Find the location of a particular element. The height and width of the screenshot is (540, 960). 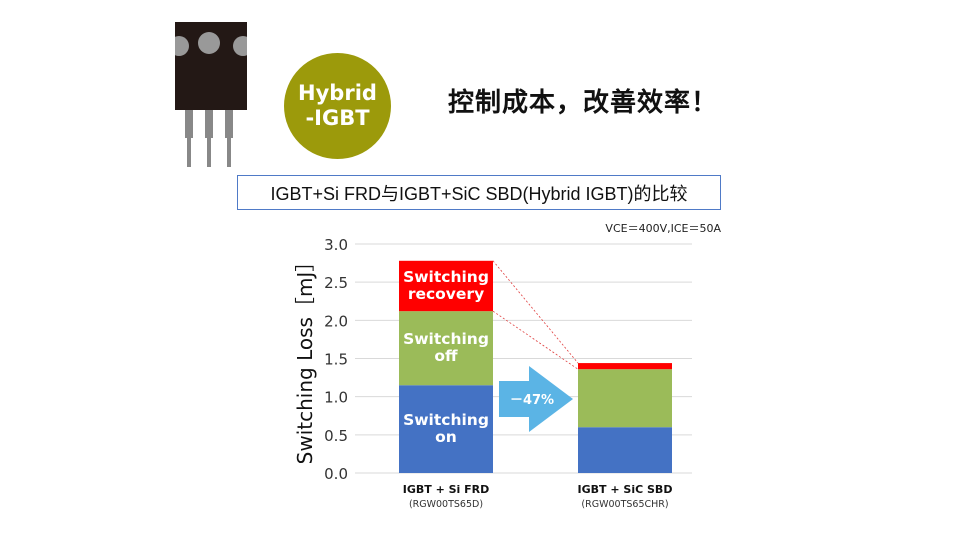

y-tick-label: 1.0 is located at coordinates (336, 398).